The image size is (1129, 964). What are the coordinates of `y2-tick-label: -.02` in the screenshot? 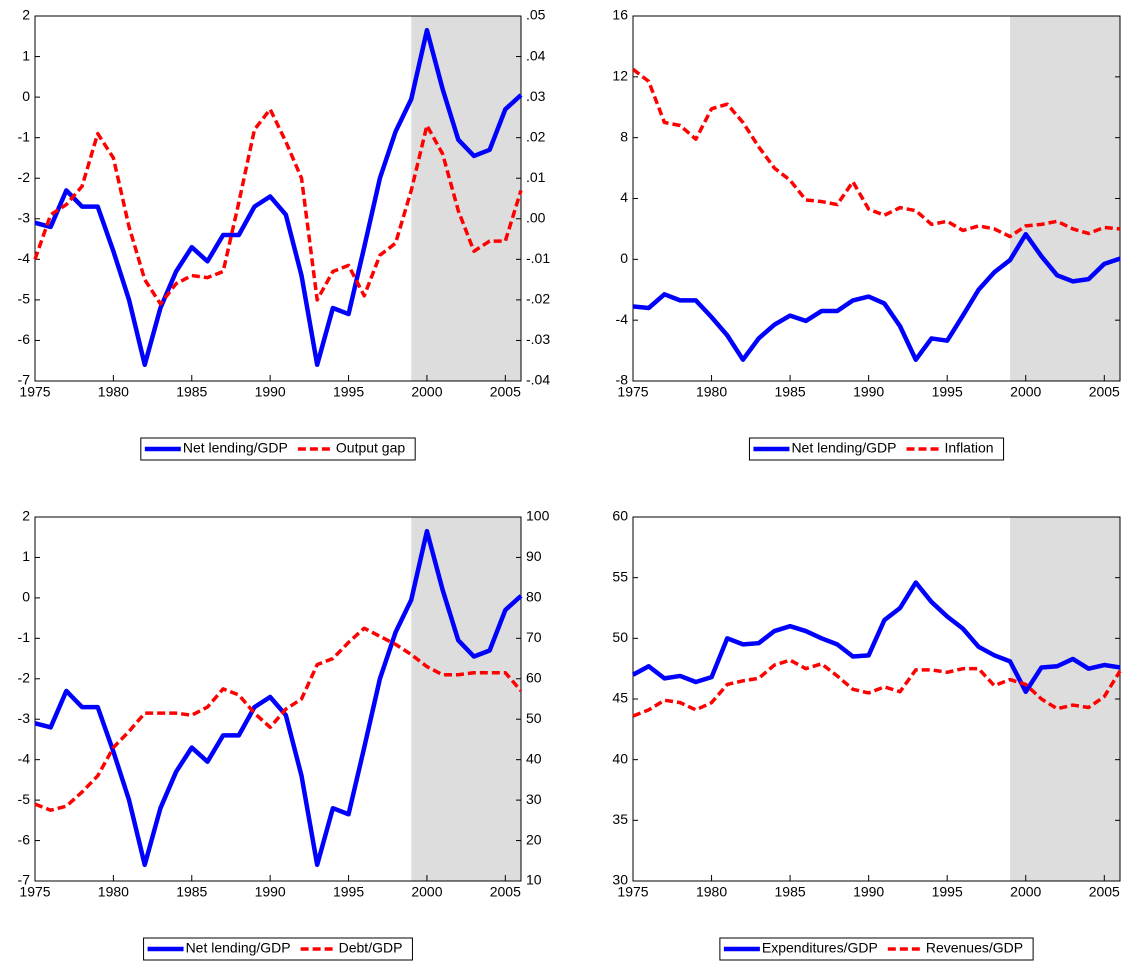 It's located at (538, 299).